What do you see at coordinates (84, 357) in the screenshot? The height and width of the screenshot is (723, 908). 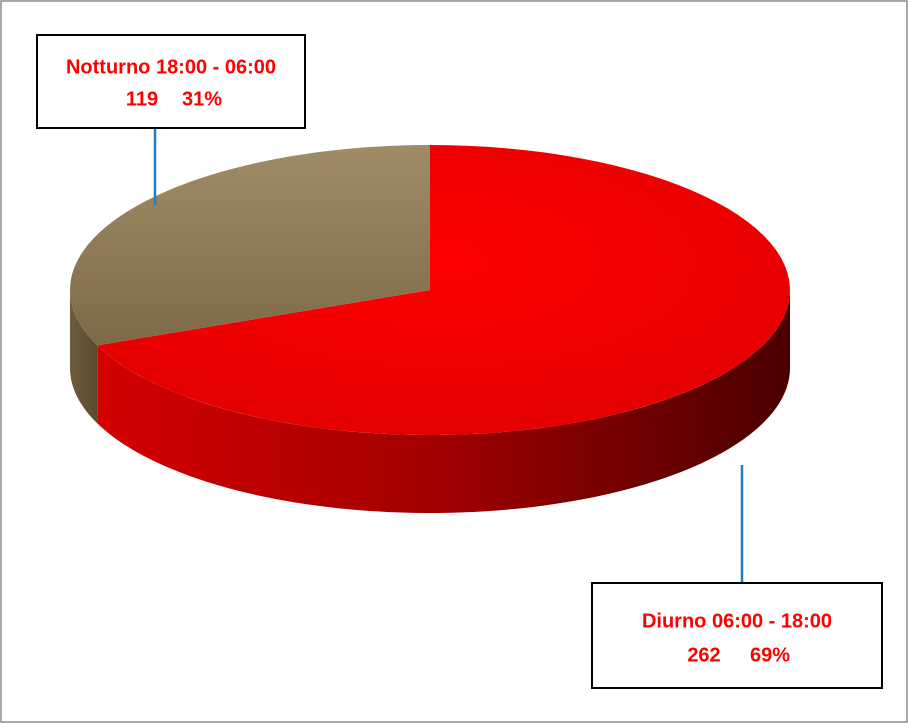 I see `slice-side` at bounding box center [84, 357].